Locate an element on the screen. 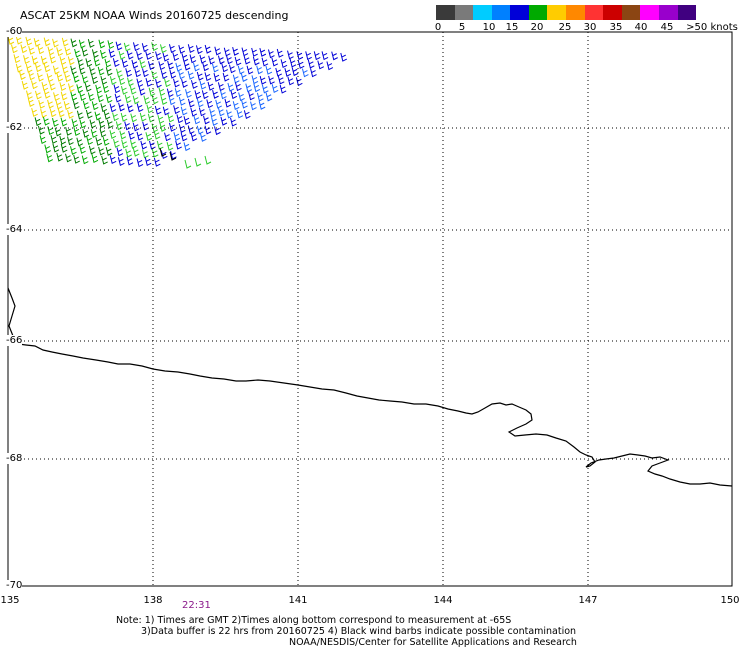 The width and height of the screenshot is (740, 650). wind-speed-scale-labels: 0 5 10 15 20 25 30 35 40 45 >50 knots is located at coordinates (370, 29).